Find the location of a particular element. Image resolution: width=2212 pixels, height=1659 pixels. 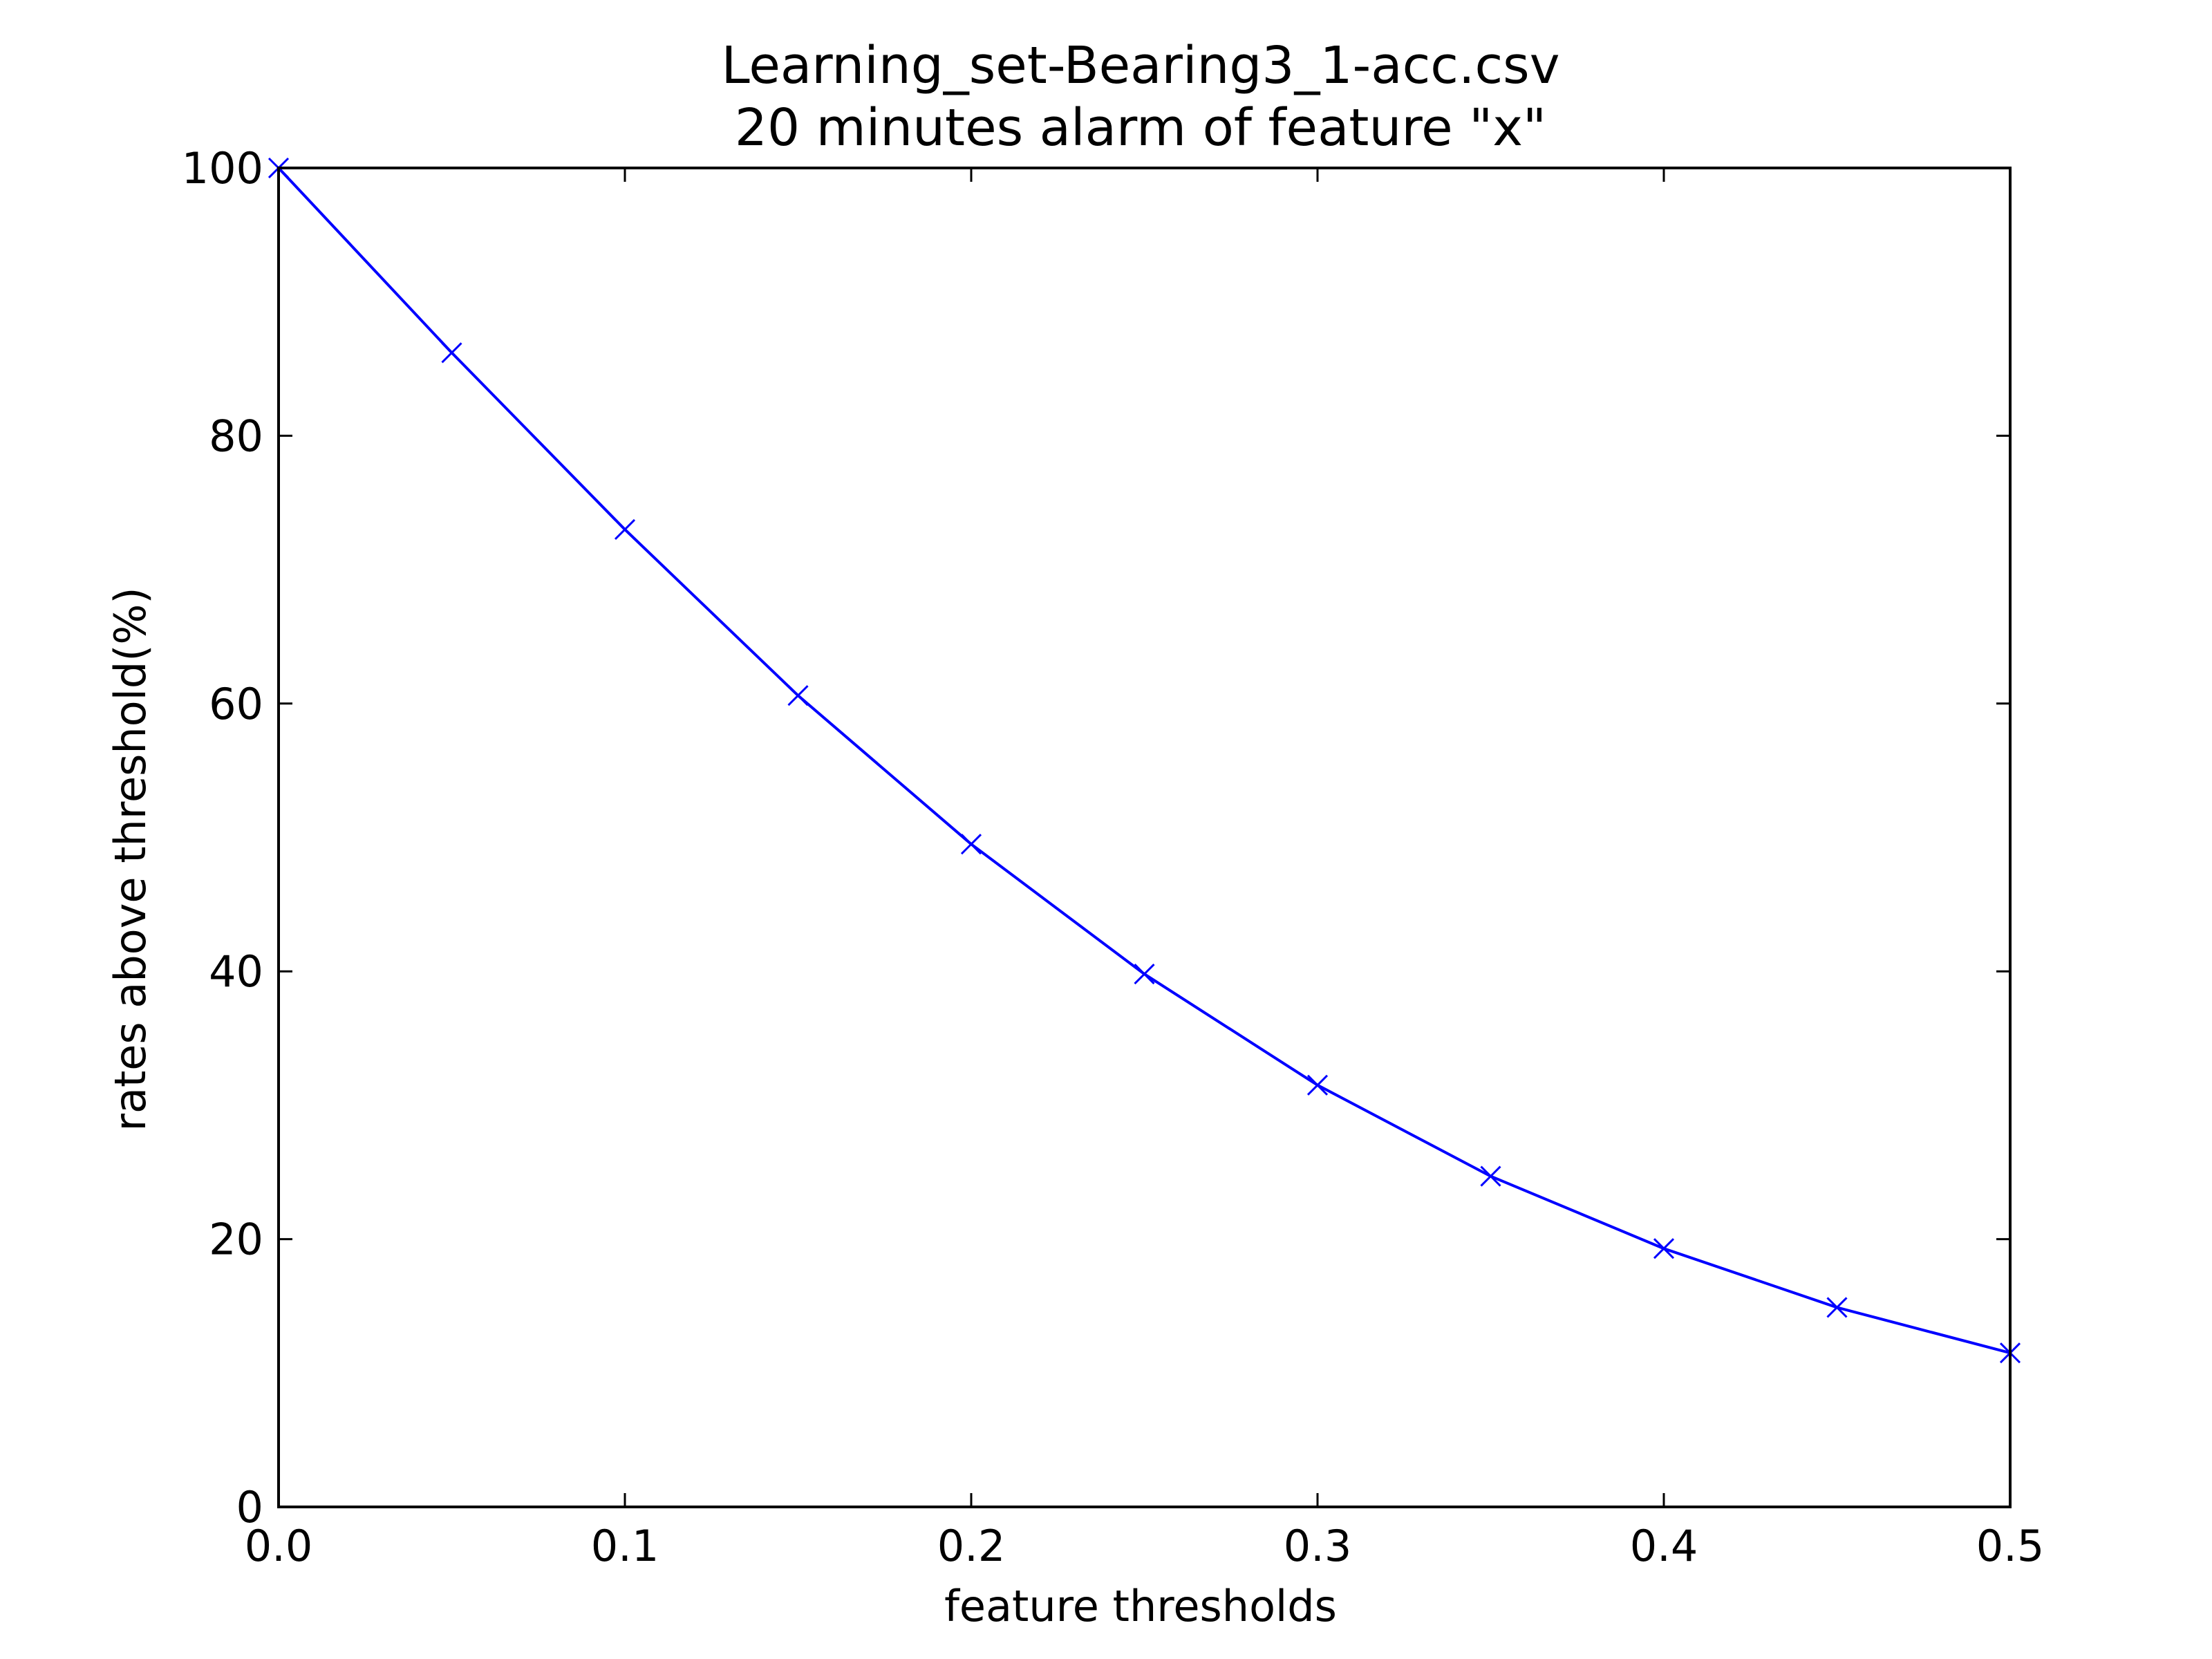

x-tick-label: 0.0 is located at coordinates (279, 1546).